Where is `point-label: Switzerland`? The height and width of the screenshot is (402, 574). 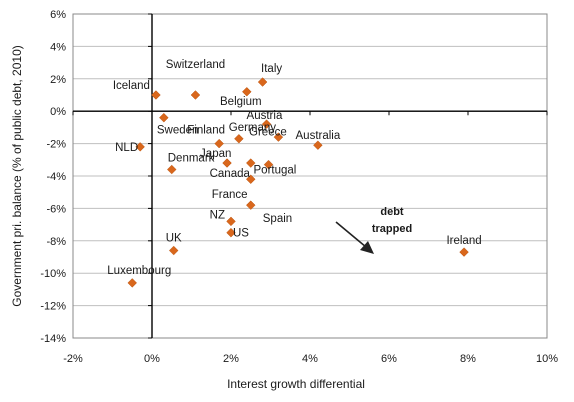 point-label: Switzerland is located at coordinates (195, 65).